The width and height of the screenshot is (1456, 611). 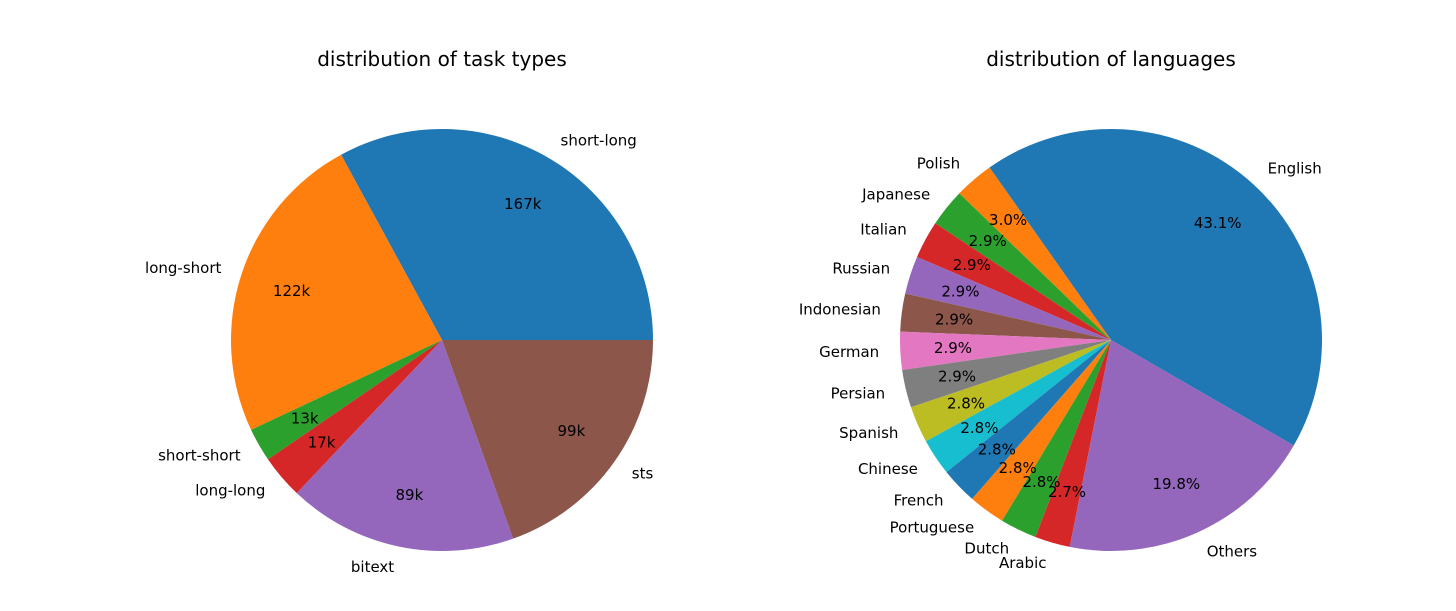 I want to click on language-label-german: German, so click(x=849, y=352).